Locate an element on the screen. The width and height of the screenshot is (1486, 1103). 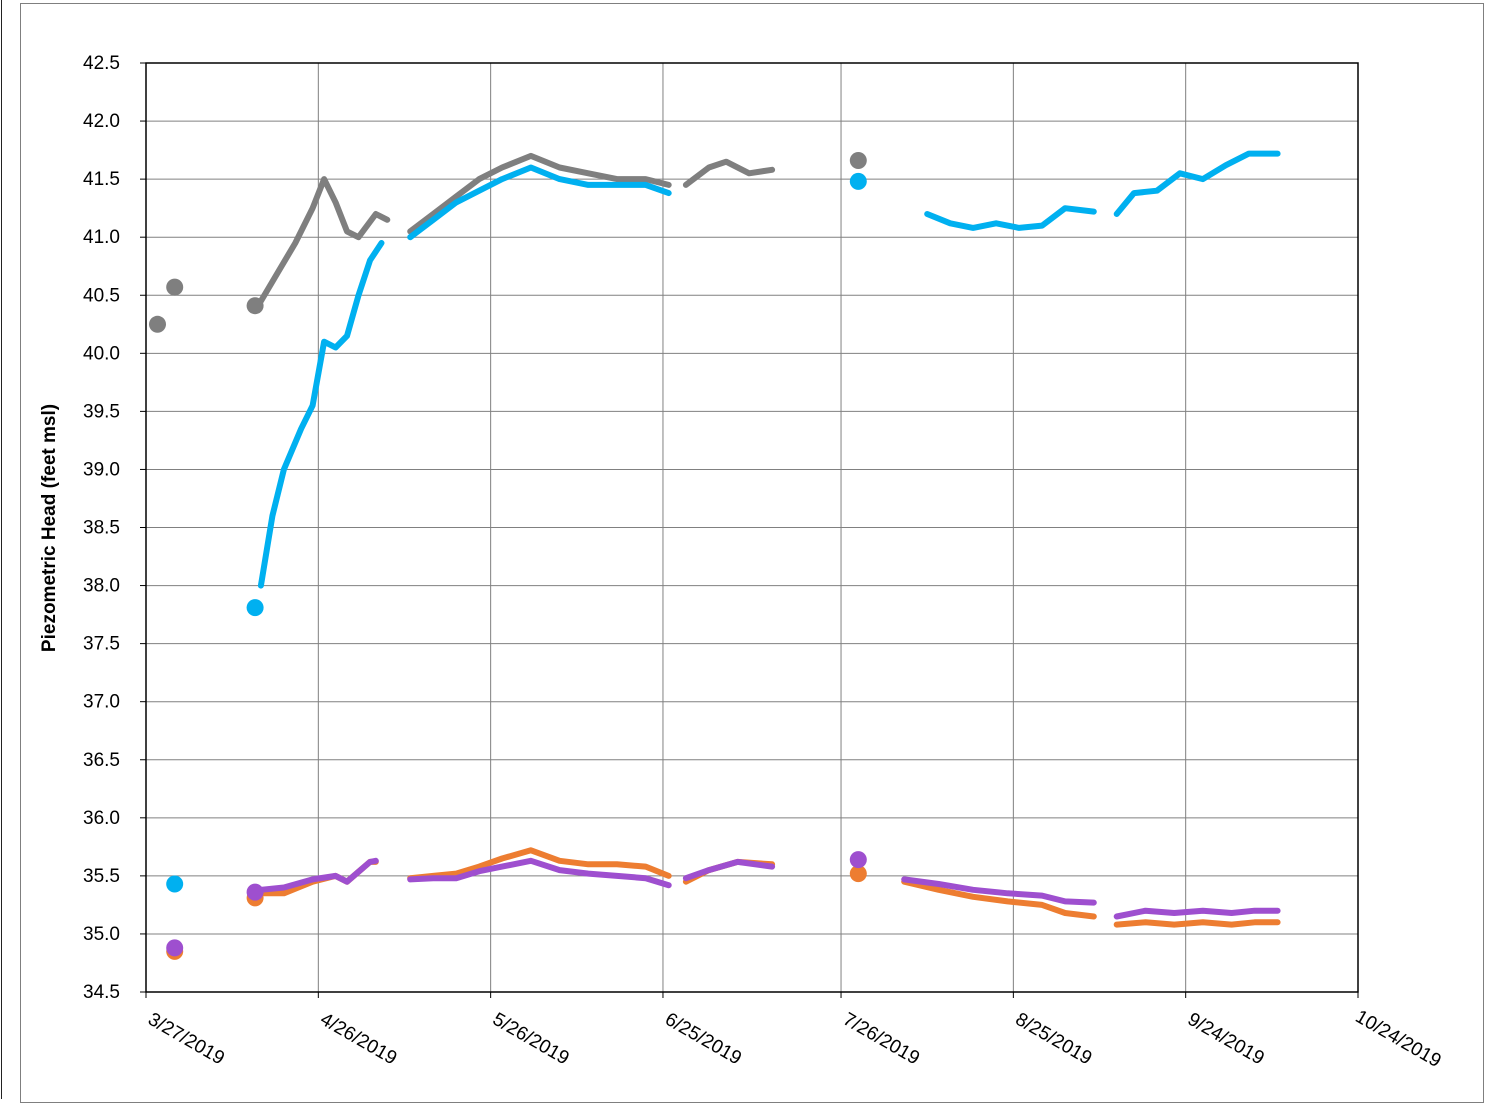
y-tick-label: 40.0 is located at coordinates (101, 353).